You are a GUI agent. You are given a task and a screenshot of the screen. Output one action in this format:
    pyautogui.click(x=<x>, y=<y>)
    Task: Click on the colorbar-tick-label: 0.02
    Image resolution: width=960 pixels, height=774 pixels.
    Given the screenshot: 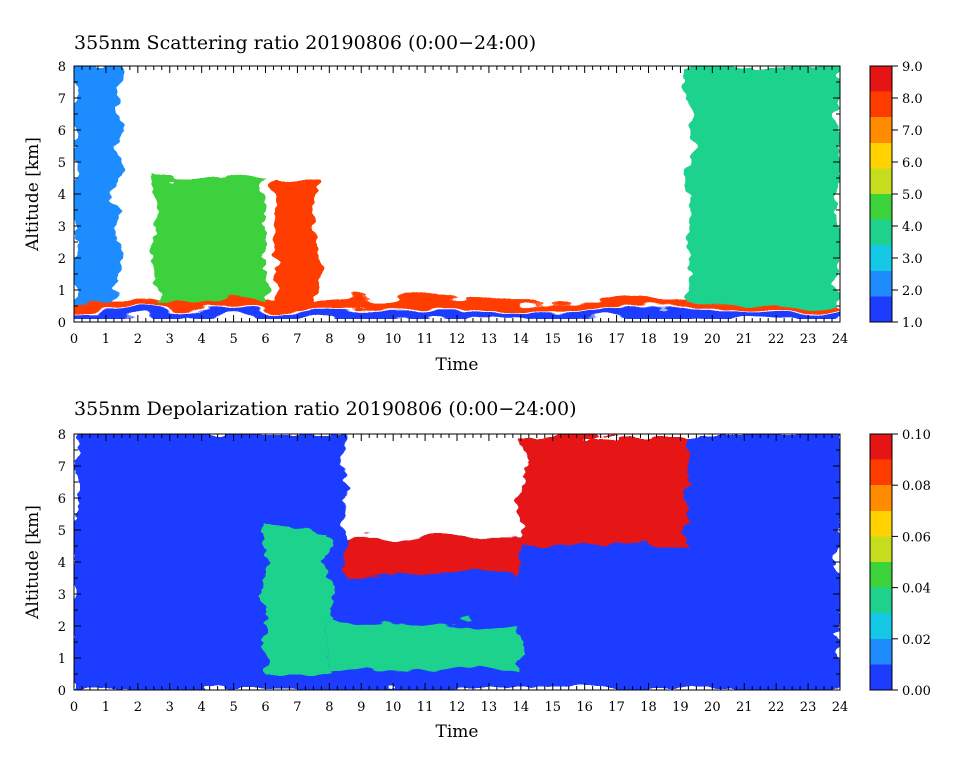 What is the action you would take?
    pyautogui.click(x=916, y=640)
    